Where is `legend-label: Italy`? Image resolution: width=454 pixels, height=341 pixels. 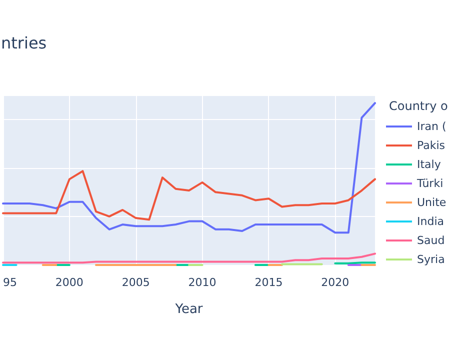
legend-label: Italy is located at coordinates (429, 164).